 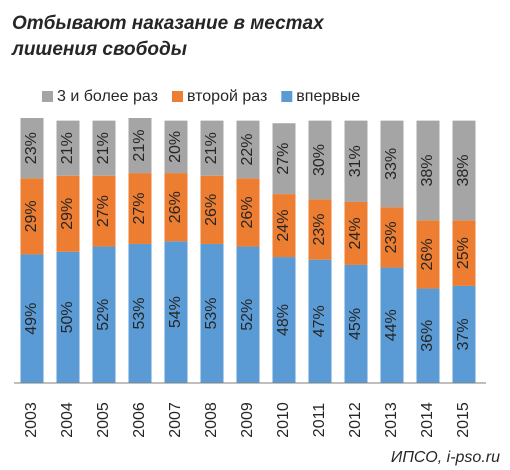 I want to click on x-tick-label: 2014, so click(x=427, y=420).